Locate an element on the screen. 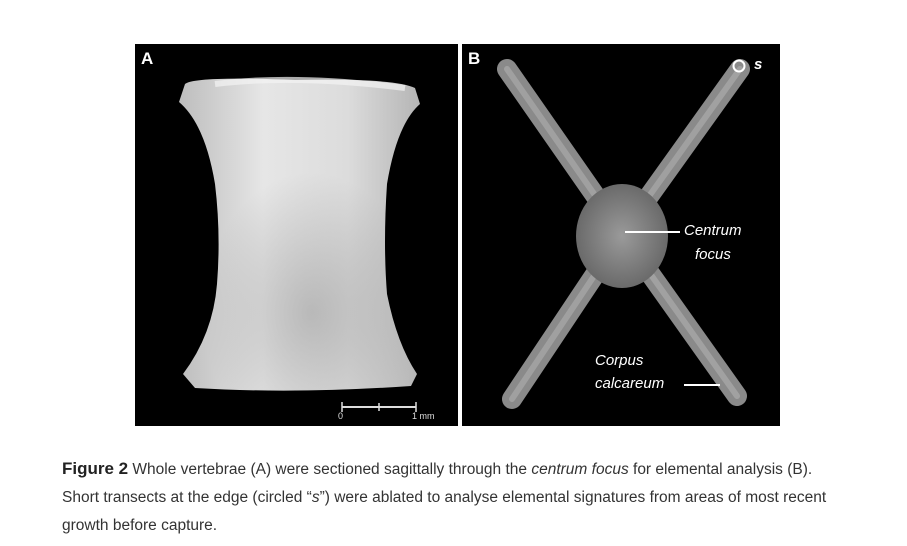 This screenshot has width=907, height=546. centrum-core is located at coordinates (622, 236).